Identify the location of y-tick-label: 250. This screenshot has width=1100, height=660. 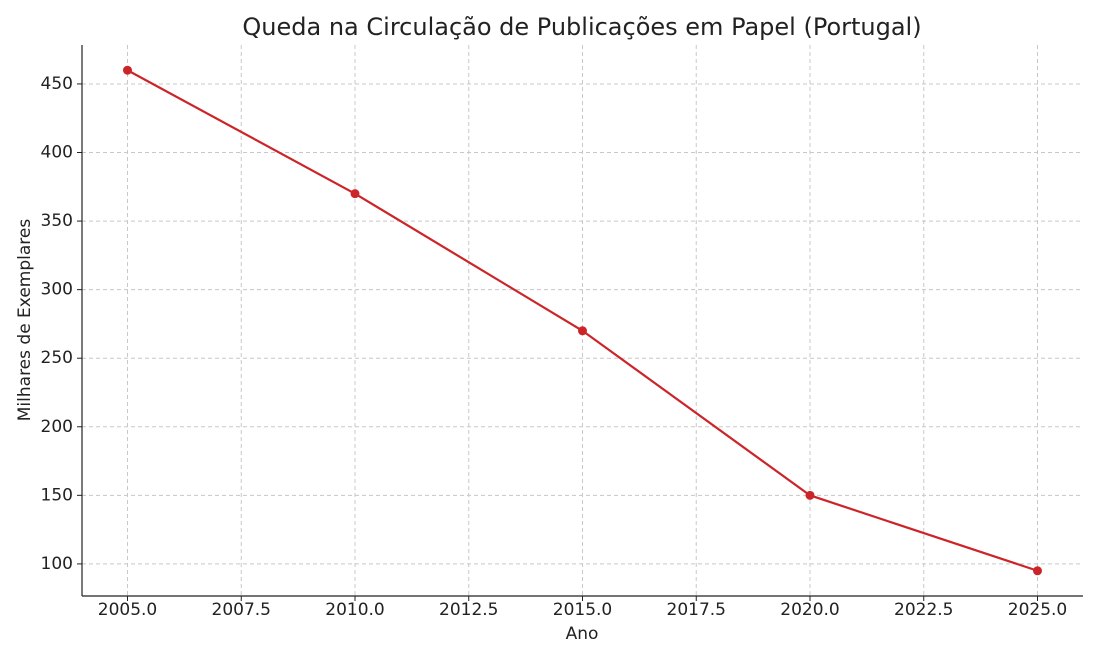
(57, 358).